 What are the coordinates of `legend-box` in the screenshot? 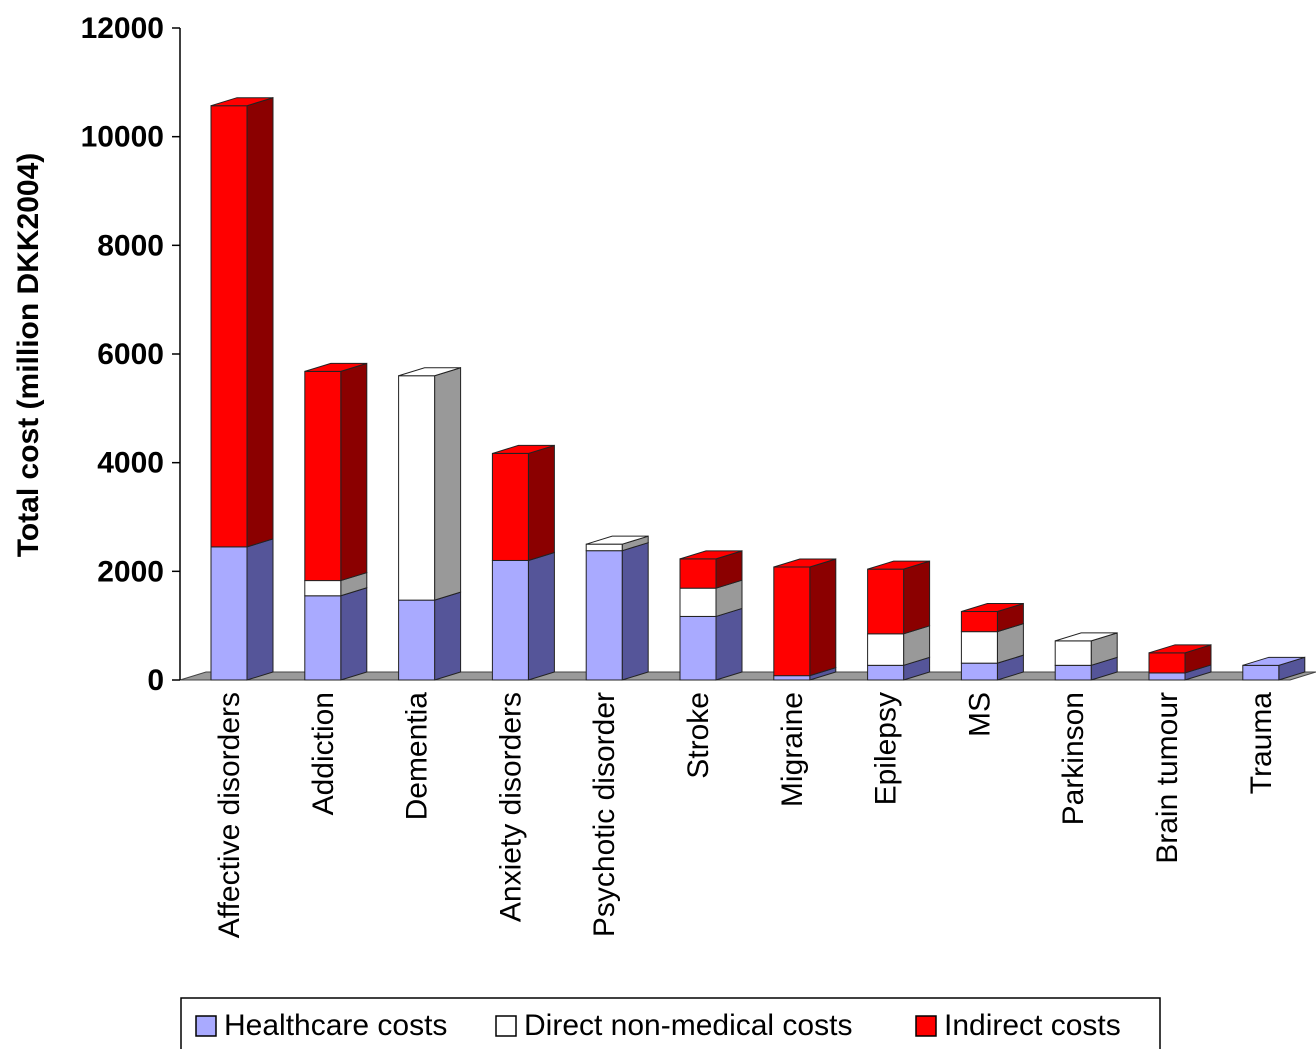 It's located at (670, 1023).